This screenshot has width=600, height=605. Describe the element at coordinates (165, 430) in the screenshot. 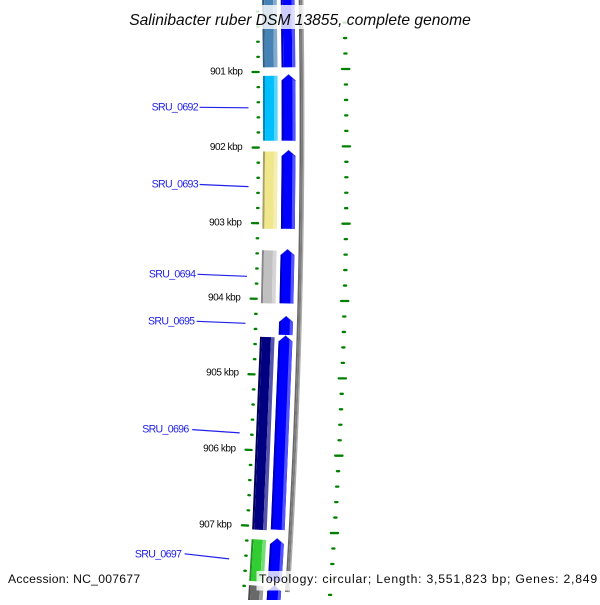

I see `svg-text: SRU_0696` at that location.